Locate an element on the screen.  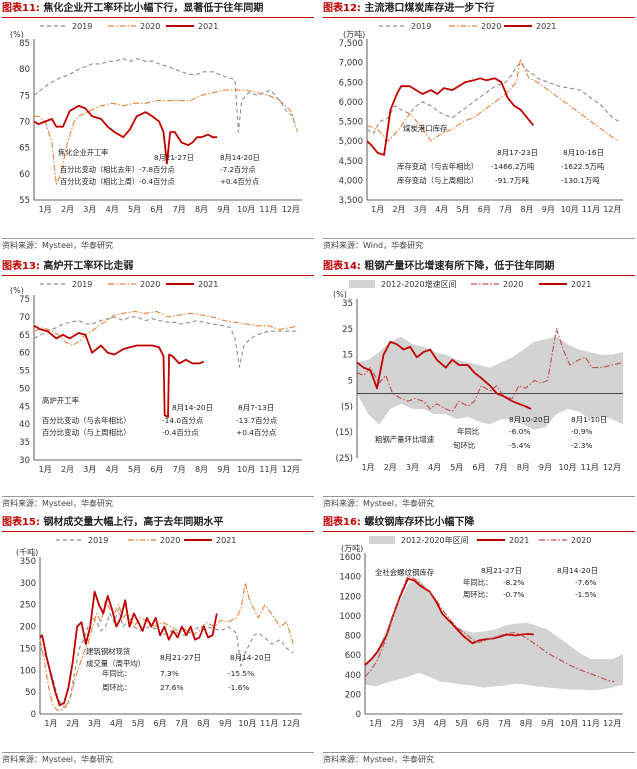
annotation-label: 高炉开工率 is located at coordinates (61, 400).